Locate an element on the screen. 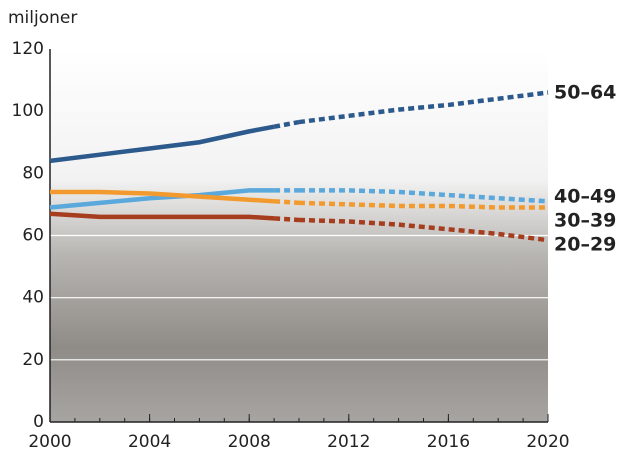  legend-label: 50–64 is located at coordinates (585, 93).